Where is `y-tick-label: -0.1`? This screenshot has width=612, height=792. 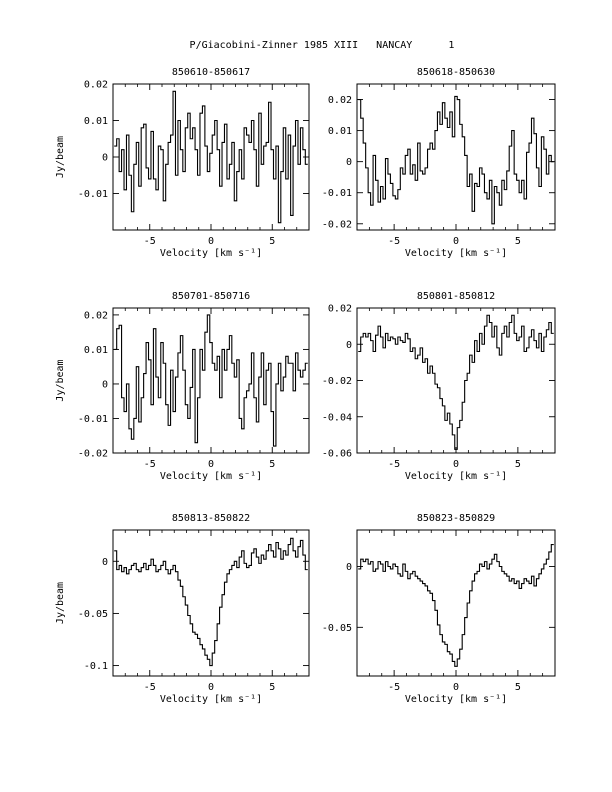
y-tick-label: -0.1 is located at coordinates (96, 666).